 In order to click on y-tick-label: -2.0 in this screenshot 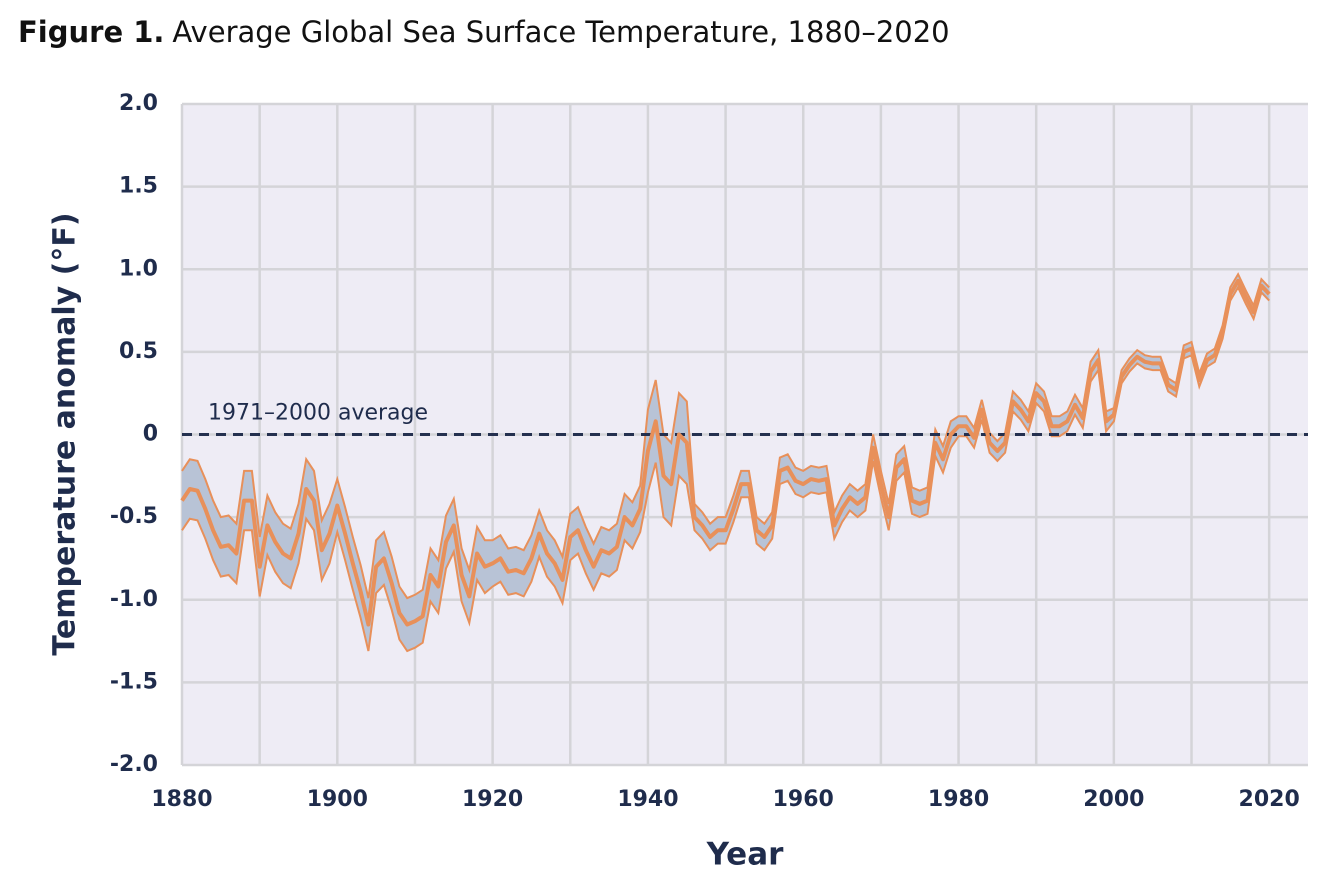, I will do `click(134, 764)`.